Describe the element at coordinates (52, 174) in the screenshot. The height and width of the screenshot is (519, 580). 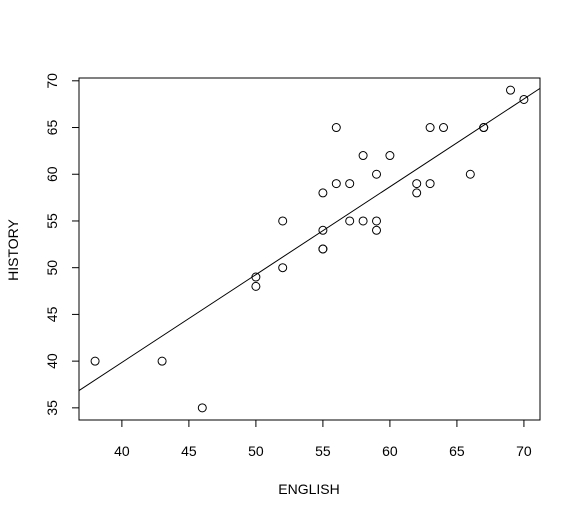
I see `y-tick-label: 60` at that location.